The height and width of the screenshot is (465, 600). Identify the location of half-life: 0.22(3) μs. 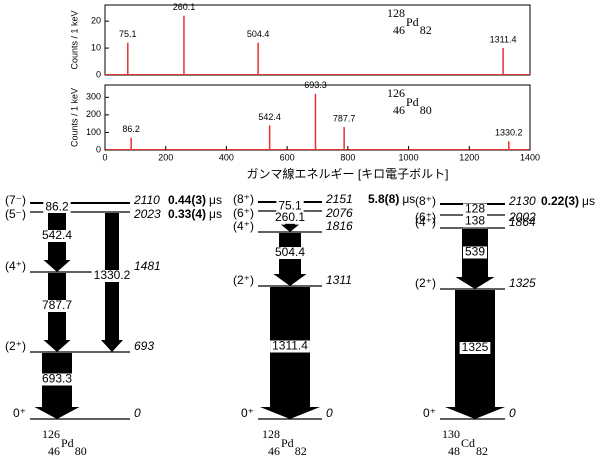
(568, 201).